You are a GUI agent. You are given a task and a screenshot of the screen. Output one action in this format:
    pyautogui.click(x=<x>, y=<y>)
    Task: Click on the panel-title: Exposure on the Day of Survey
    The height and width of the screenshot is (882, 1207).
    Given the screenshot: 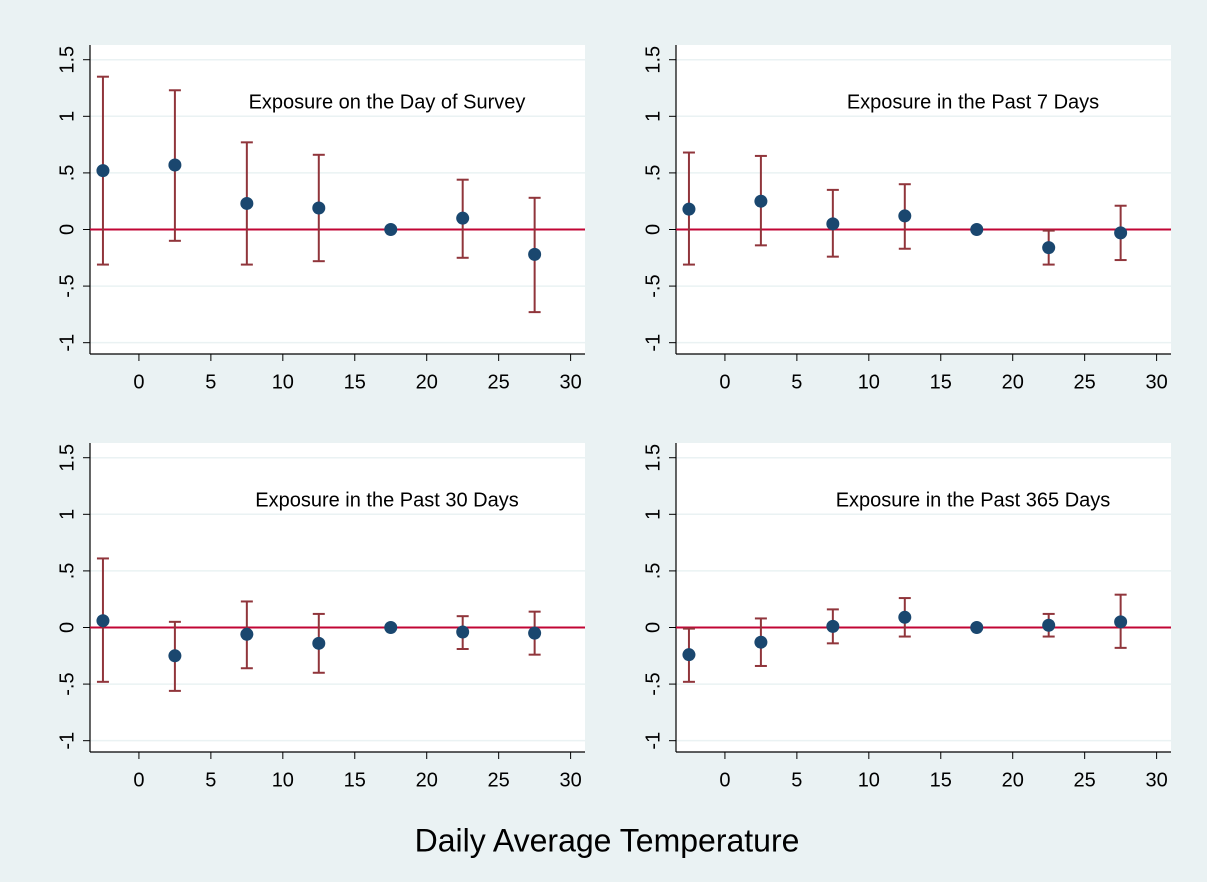 What is the action you would take?
    pyautogui.click(x=387, y=102)
    